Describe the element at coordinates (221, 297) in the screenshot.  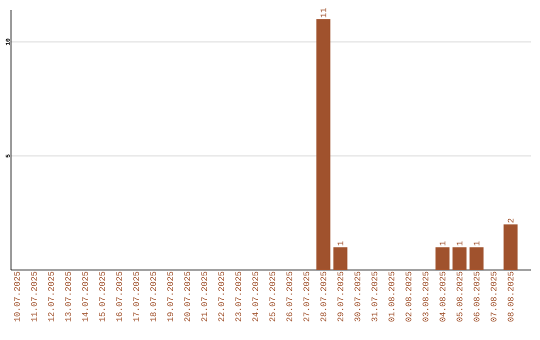
I see `x-tick-label: 22.07.2025` at that location.